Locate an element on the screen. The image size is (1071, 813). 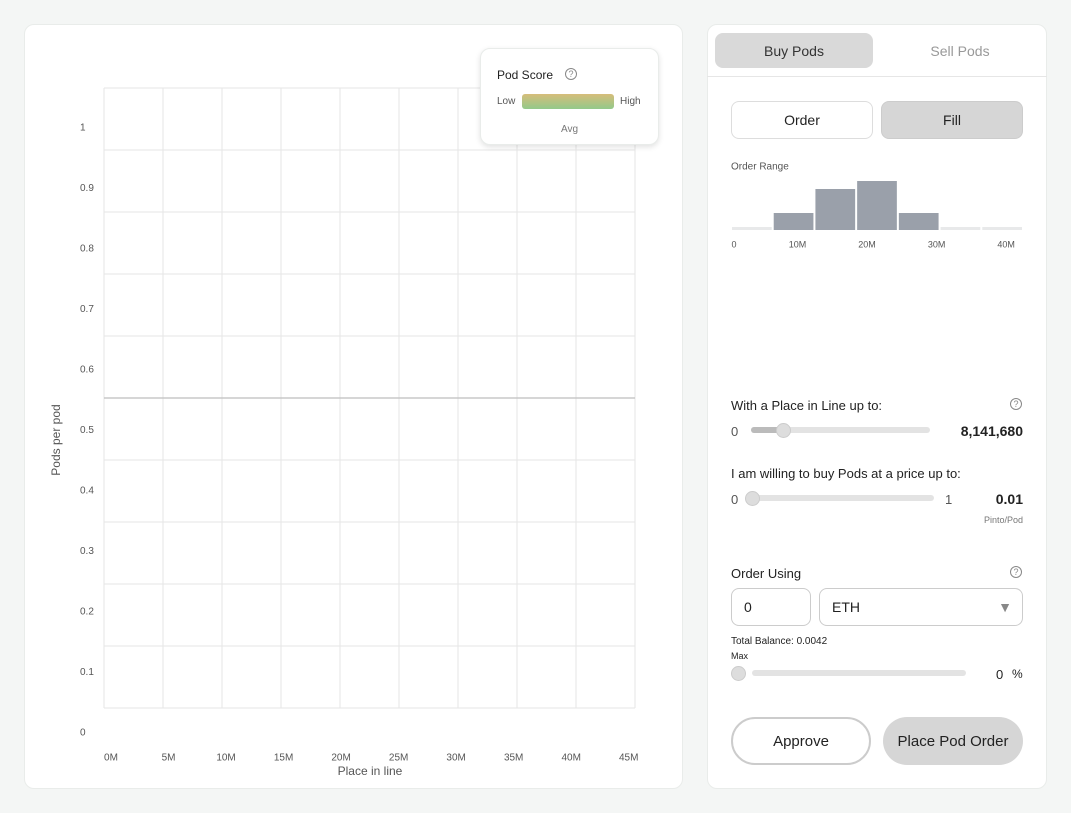
histogram-tick-label: 40M is located at coordinates (1006, 244).